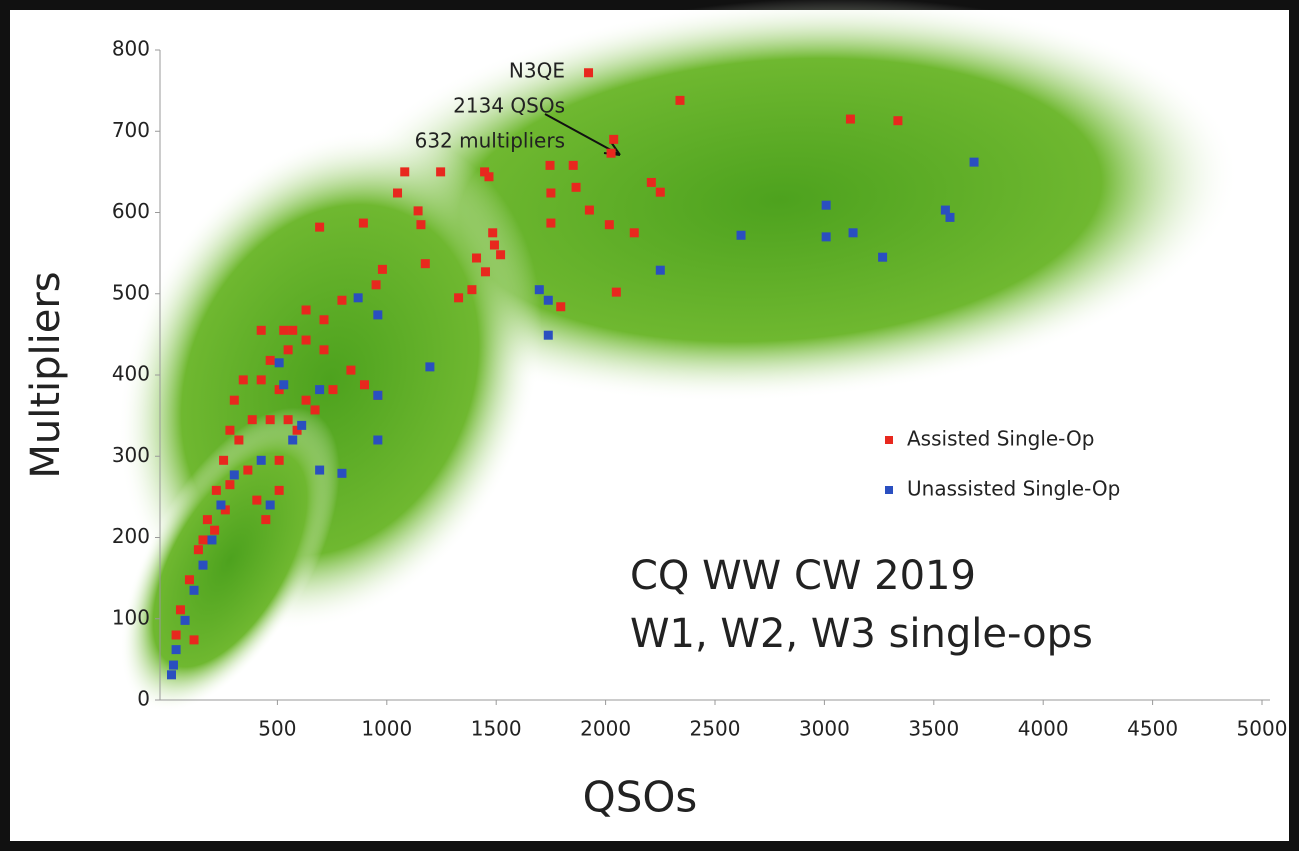 The height and width of the screenshot is (855, 1299). I want to click on x-tick-label: 2000, so click(605, 729).